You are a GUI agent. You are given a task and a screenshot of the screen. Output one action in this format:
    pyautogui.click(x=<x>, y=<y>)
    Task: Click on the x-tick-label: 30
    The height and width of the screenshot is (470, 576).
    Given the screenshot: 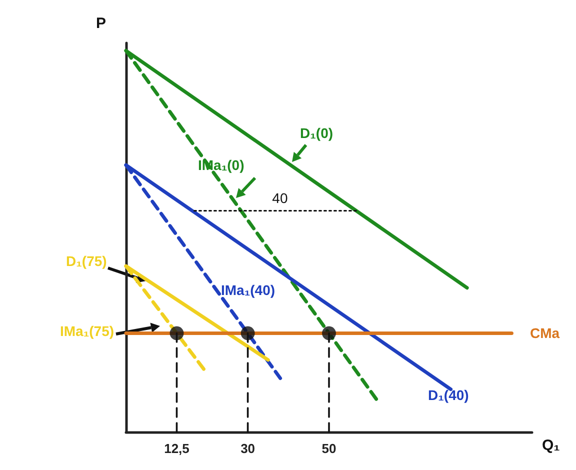 What is the action you would take?
    pyautogui.click(x=248, y=448)
    